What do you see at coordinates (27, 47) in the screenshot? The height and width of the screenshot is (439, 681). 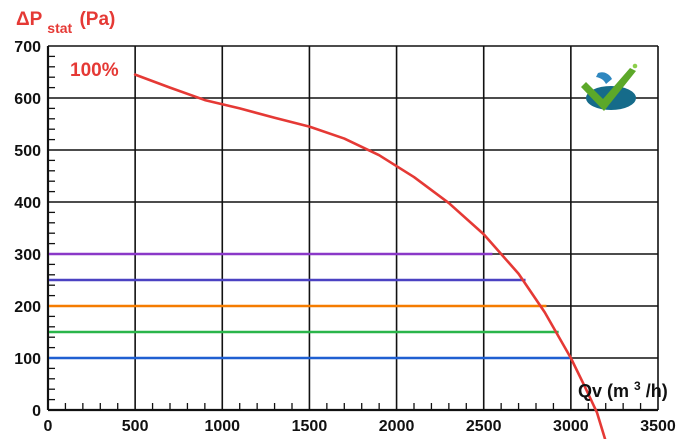 I see `y-tick-label-700: 700` at bounding box center [27, 47].